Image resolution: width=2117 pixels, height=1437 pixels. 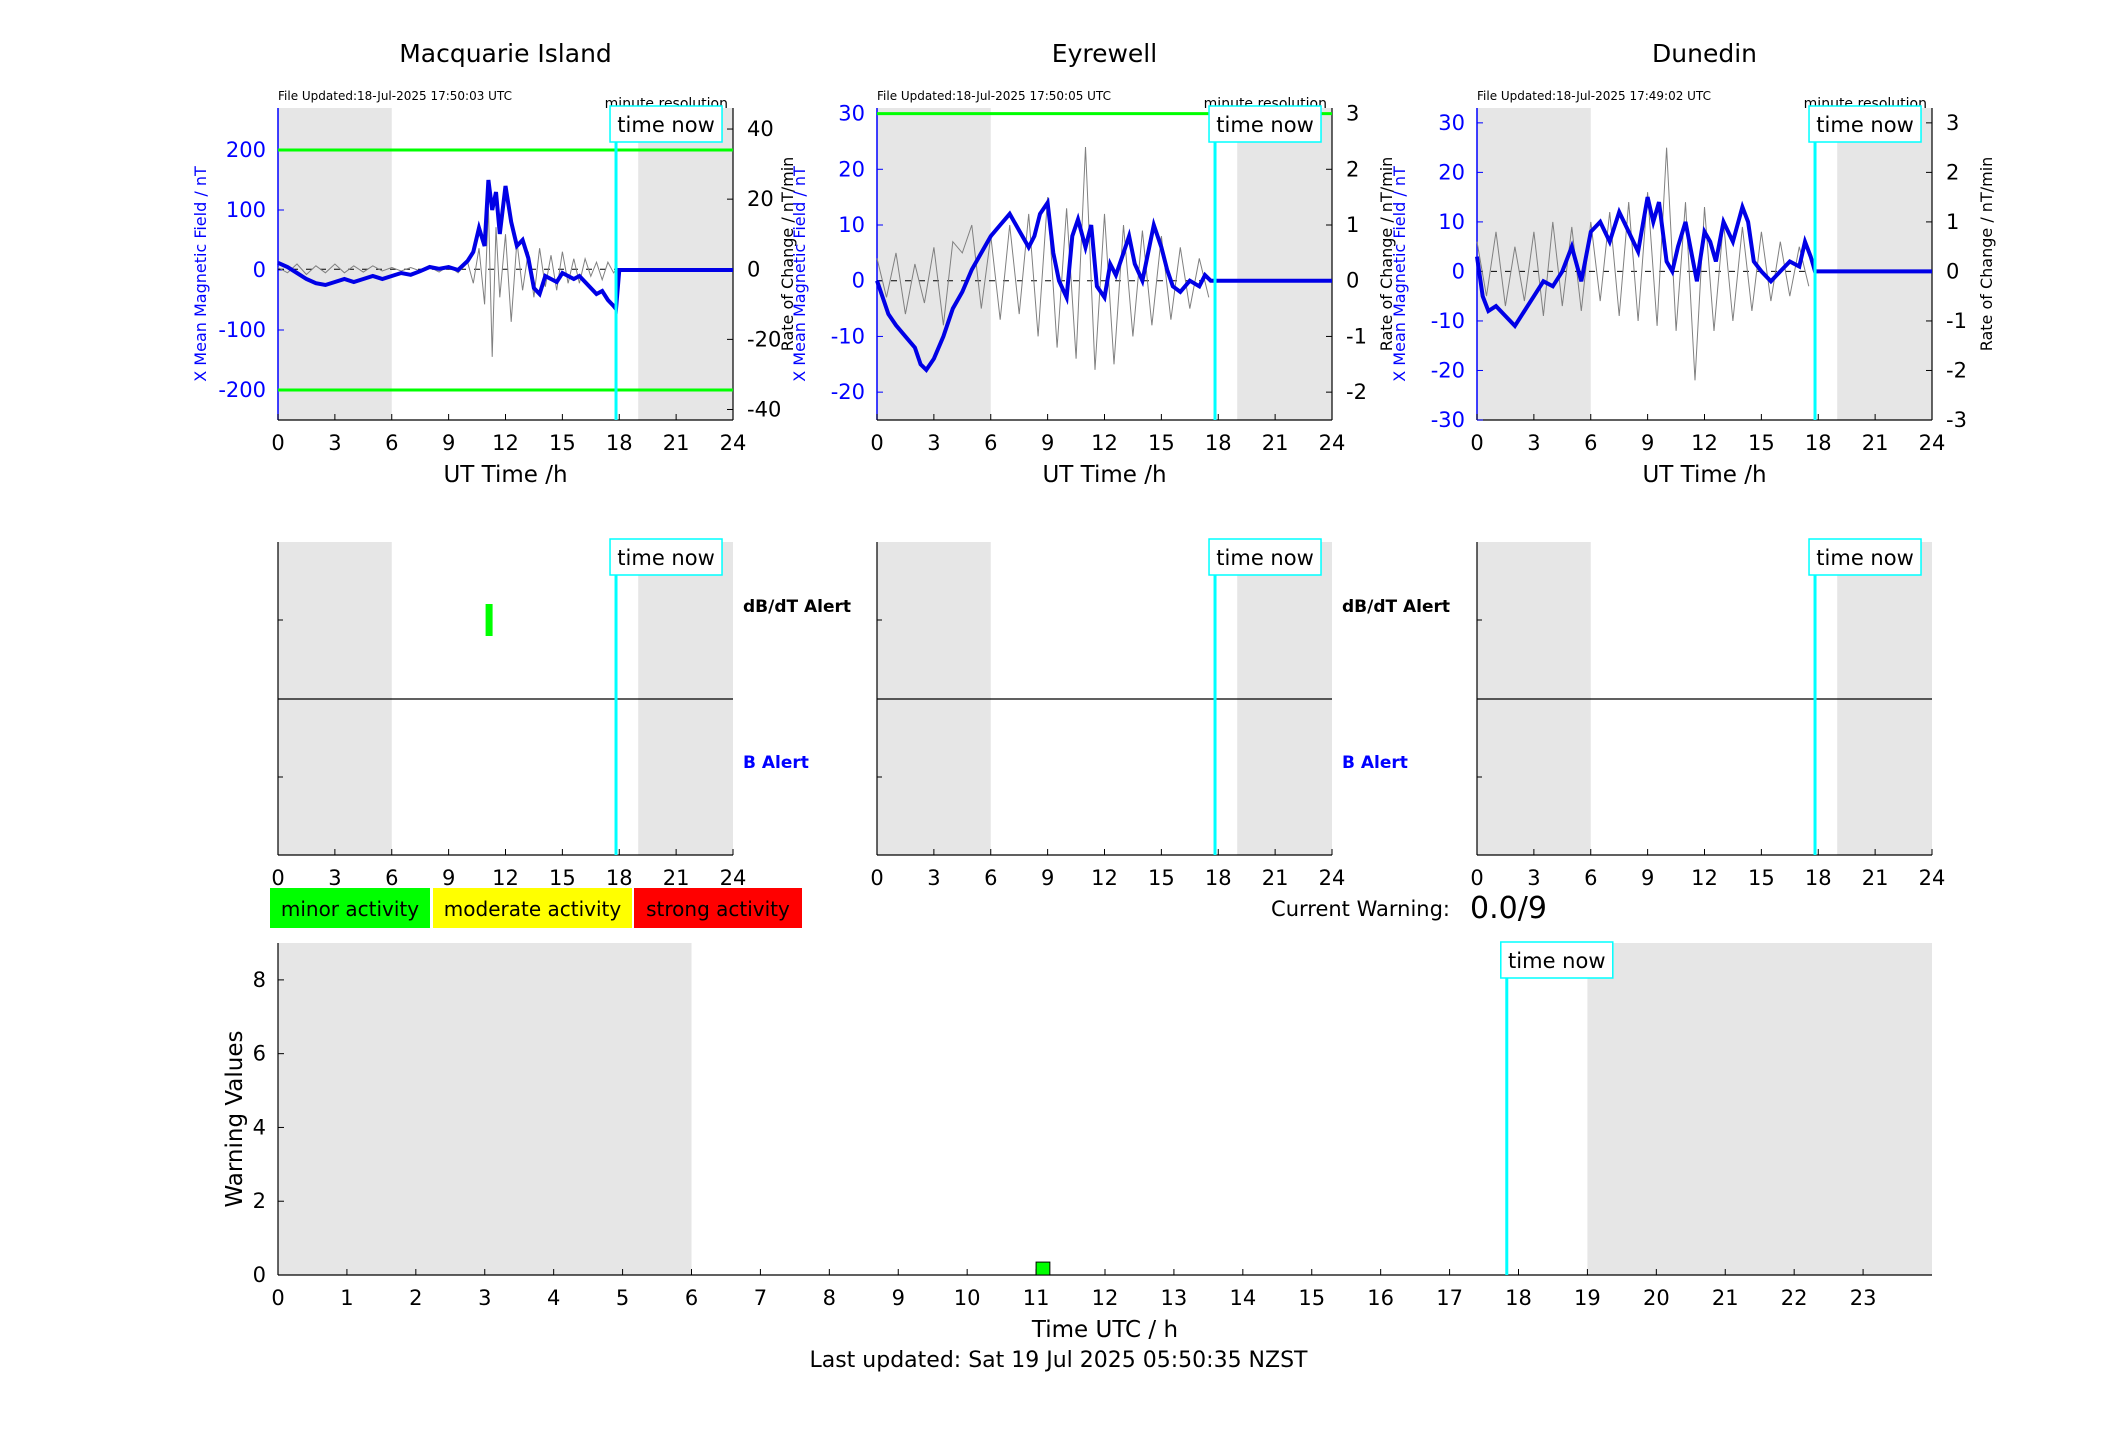 What do you see at coordinates (1704, 443) in the screenshot?
I see `dunedin-x-tick-label: 12` at bounding box center [1704, 443].